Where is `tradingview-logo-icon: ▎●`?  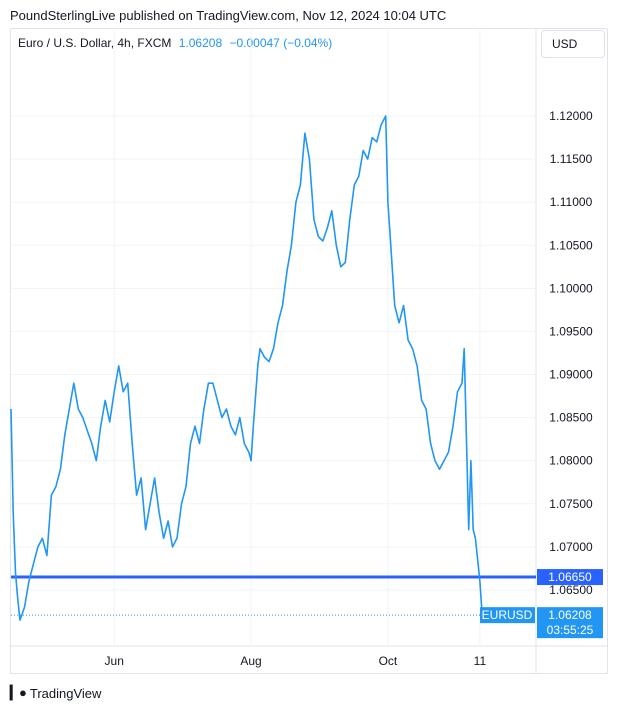
tradingview-logo-icon: ▎● is located at coordinates (18, 692).